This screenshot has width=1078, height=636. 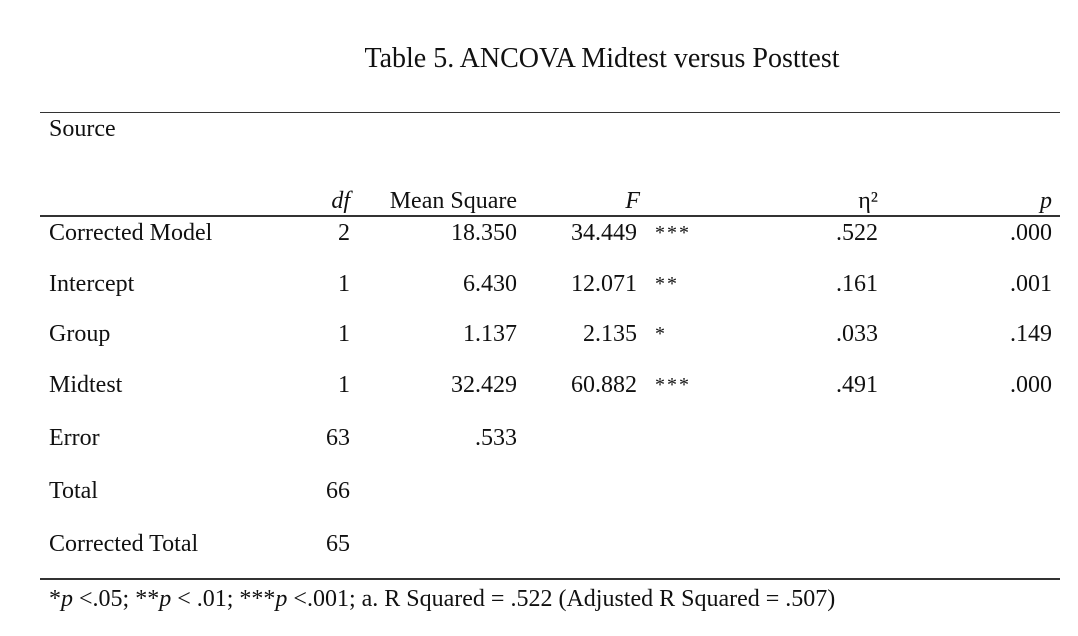 What do you see at coordinates (74, 438) in the screenshot?
I see `cell-source: Error` at bounding box center [74, 438].